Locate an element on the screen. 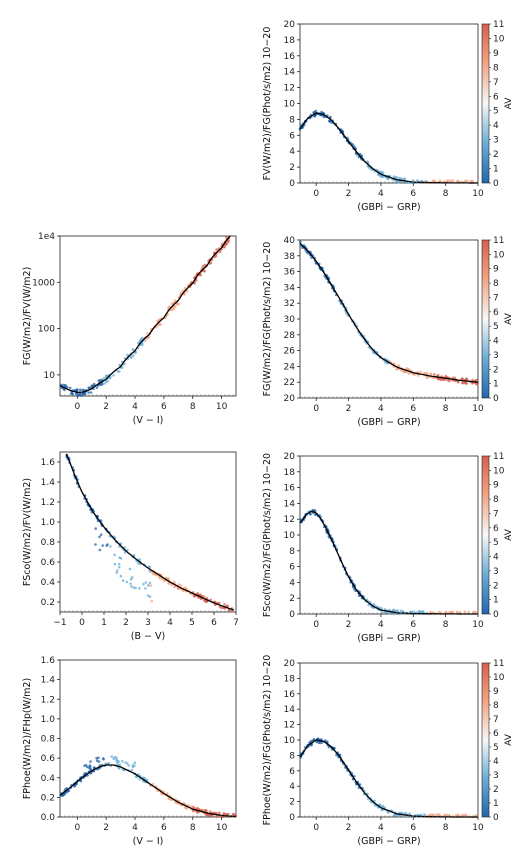 This screenshot has width=523, height=850. y-tick-label: 36 is located at coordinates (290, 273).